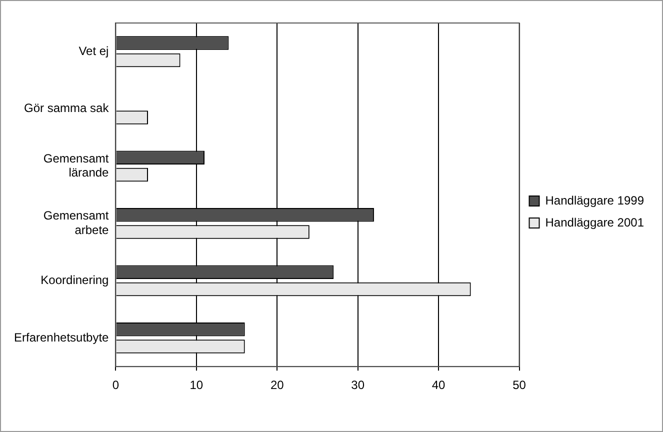 The image size is (663, 432). What do you see at coordinates (67, 108) in the screenshot?
I see `y-tick-label: Gör samma sak` at bounding box center [67, 108].